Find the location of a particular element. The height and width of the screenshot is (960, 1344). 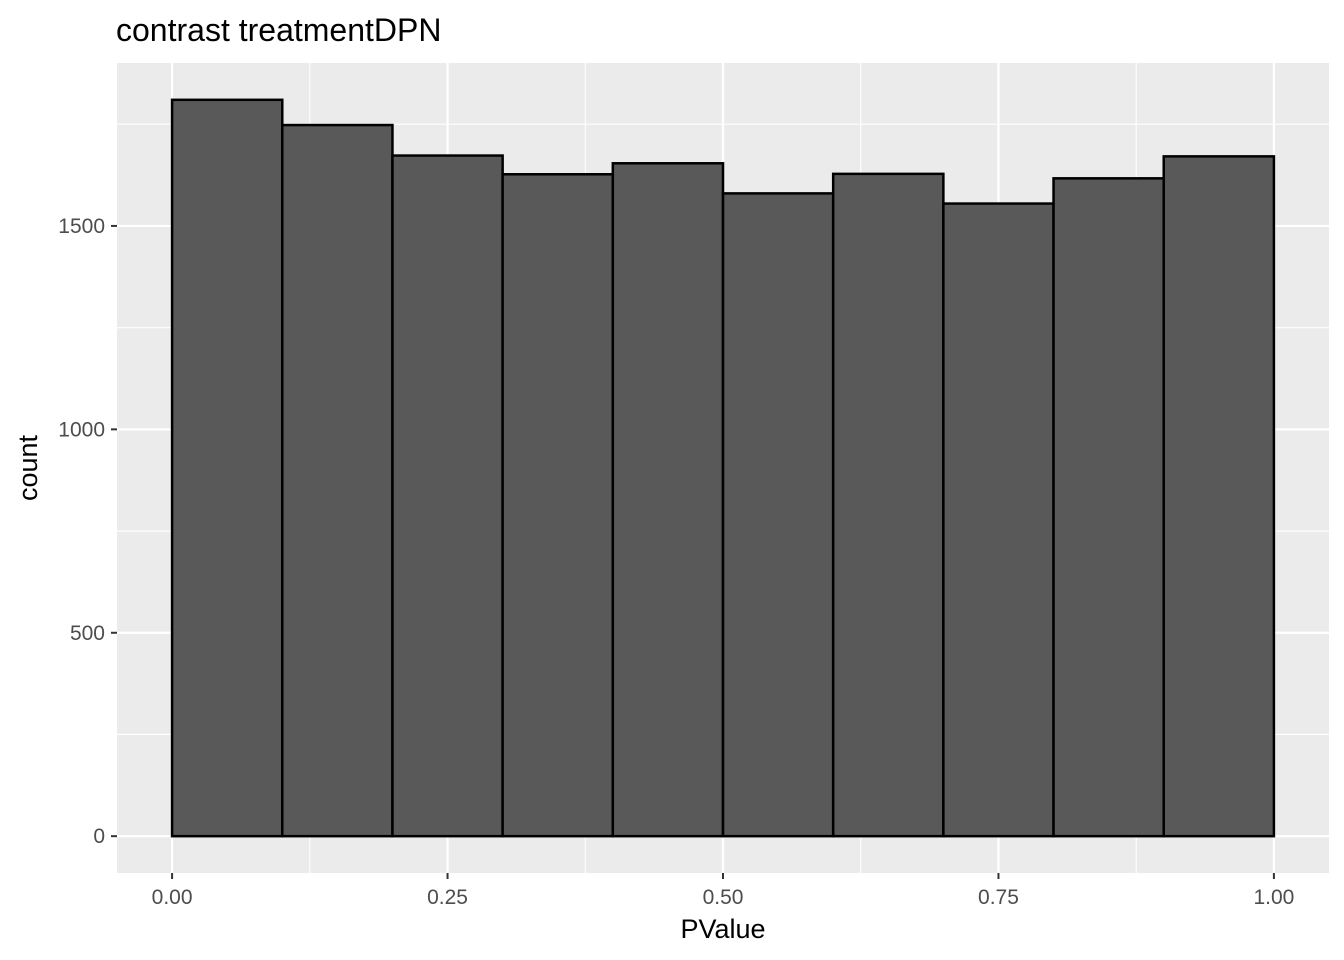

chart-title: contrast treatmentDPN is located at coordinates (278, 30).